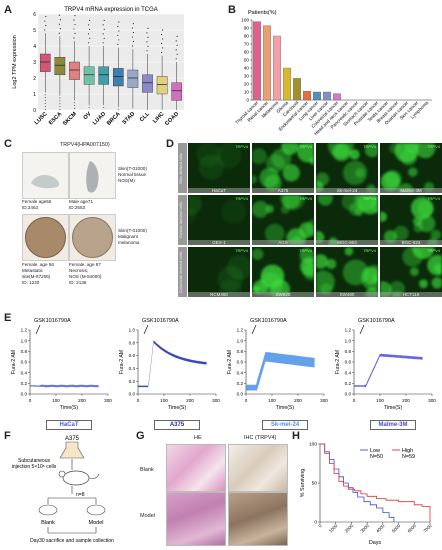 The width and height of the screenshot is (442, 550). Describe the element at coordinates (283, 242) in the screenshot. I see `d-cell-name: AGS` at that location.